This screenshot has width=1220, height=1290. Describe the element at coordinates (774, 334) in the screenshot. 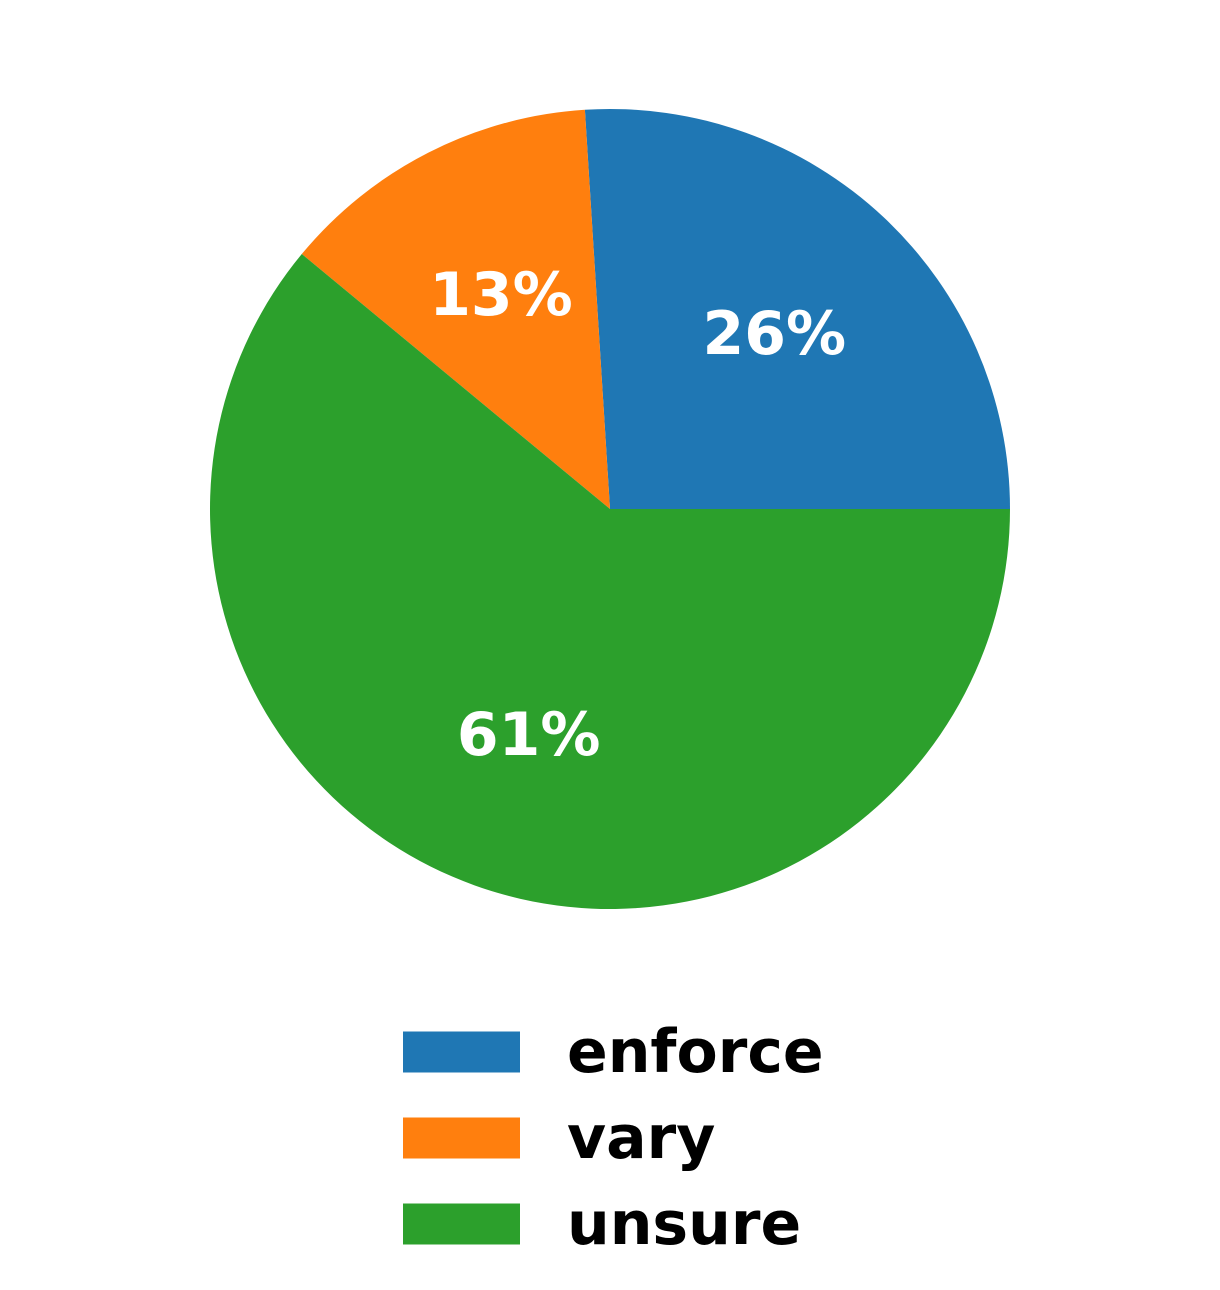

I see `slice-label-enforce: 26%` at that location.